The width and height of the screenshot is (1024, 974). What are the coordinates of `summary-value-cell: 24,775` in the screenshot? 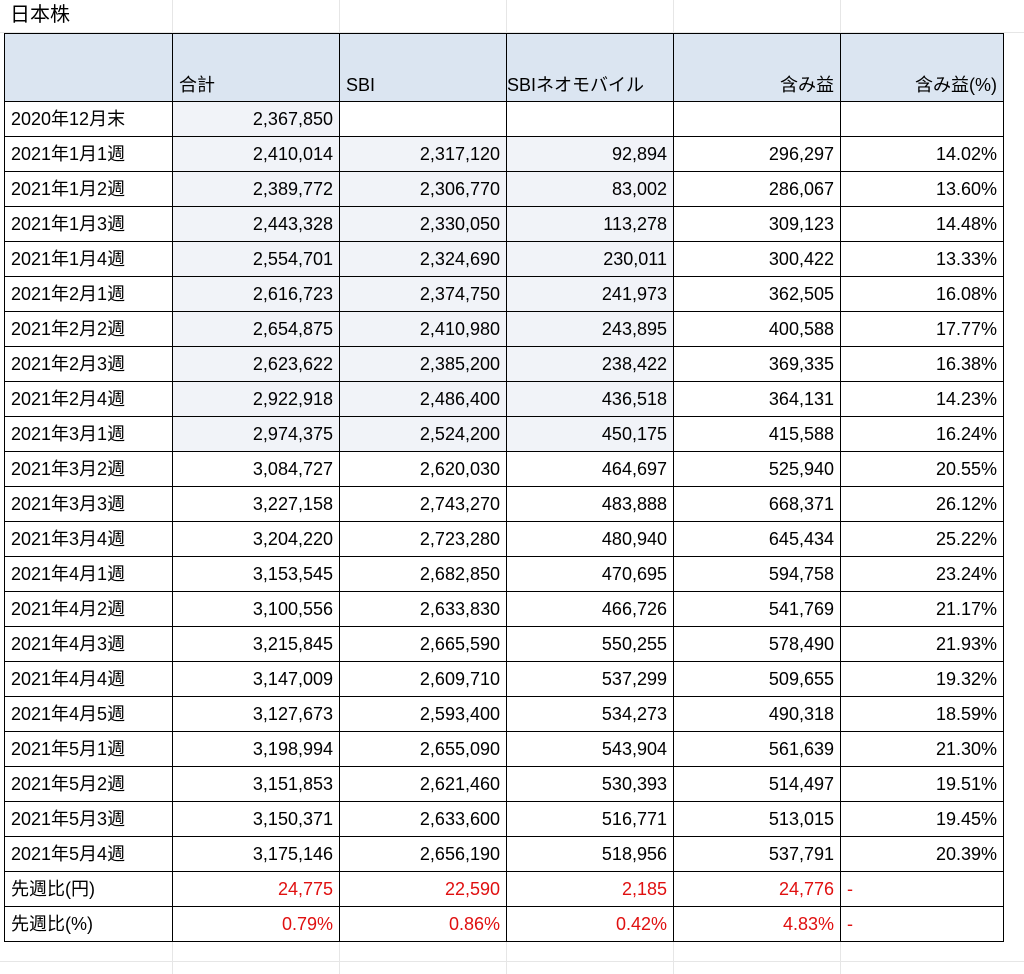 It's located at (256, 889).